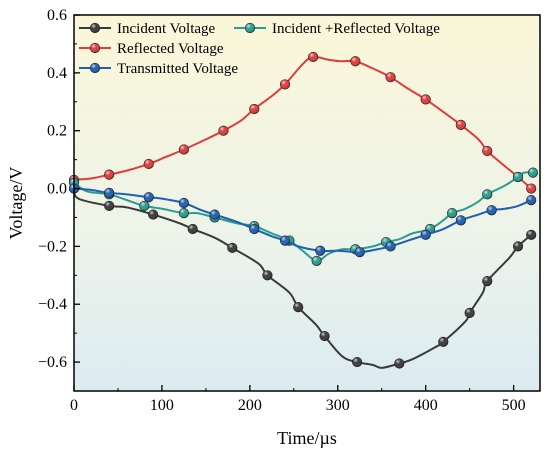 This screenshot has height=453, width=550. What do you see at coordinates (170, 49) in the screenshot?
I see `legend-label: Reflected Voltage` at bounding box center [170, 49].